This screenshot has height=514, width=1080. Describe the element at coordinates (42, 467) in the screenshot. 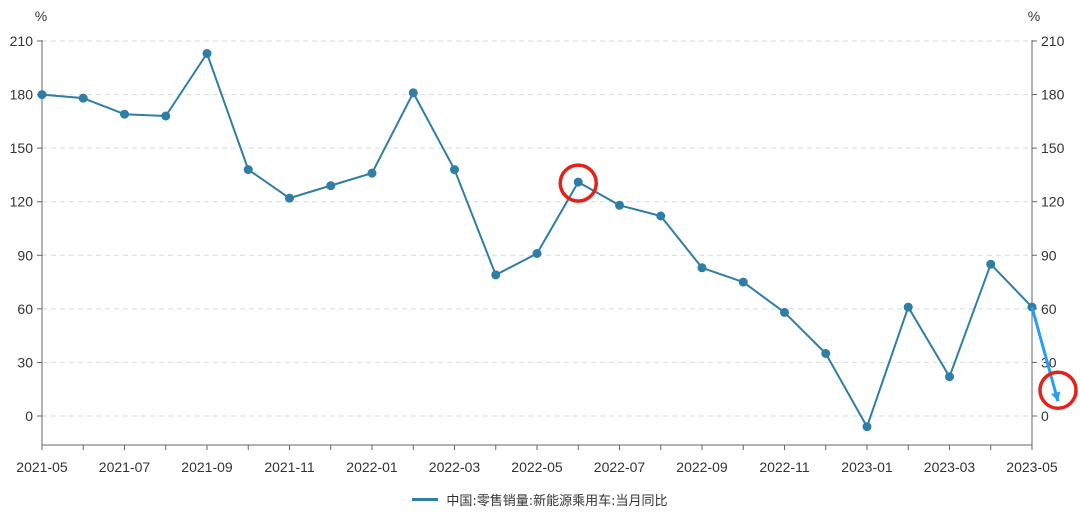

I see `x-tick-label: 2021-05` at that location.